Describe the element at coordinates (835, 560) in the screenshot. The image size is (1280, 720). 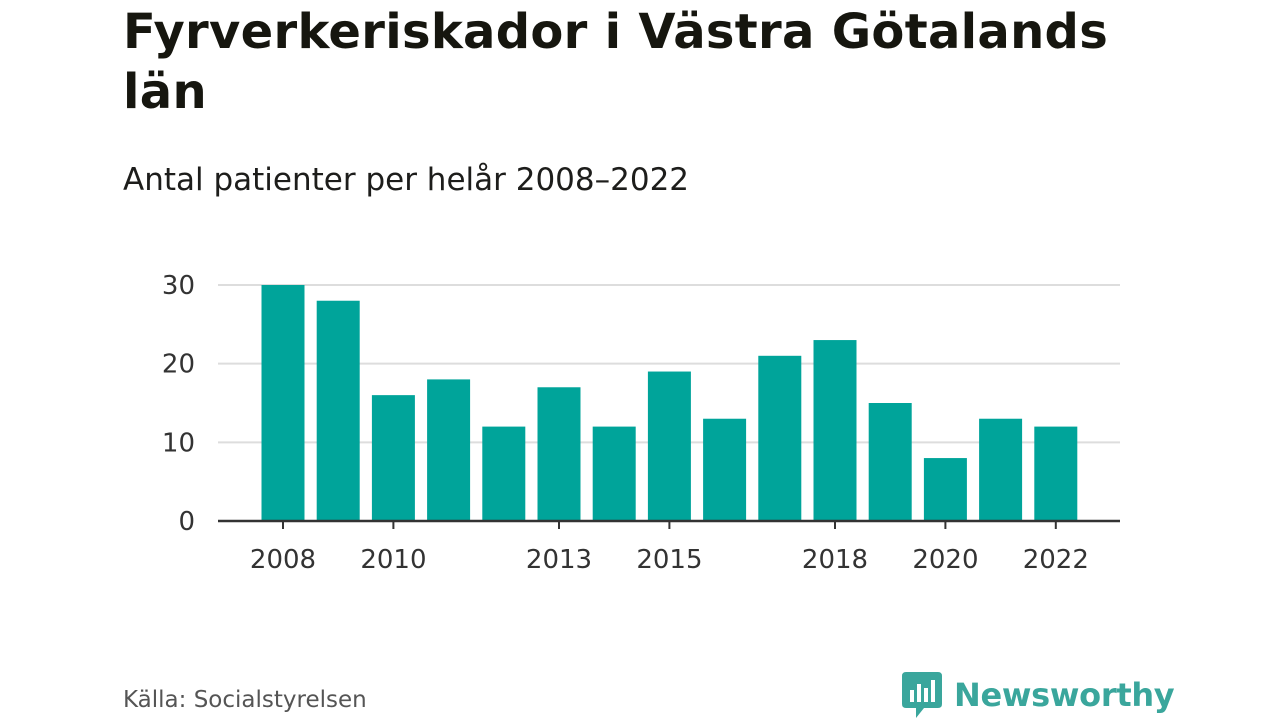
I see `x-tick-label: 2018` at that location.